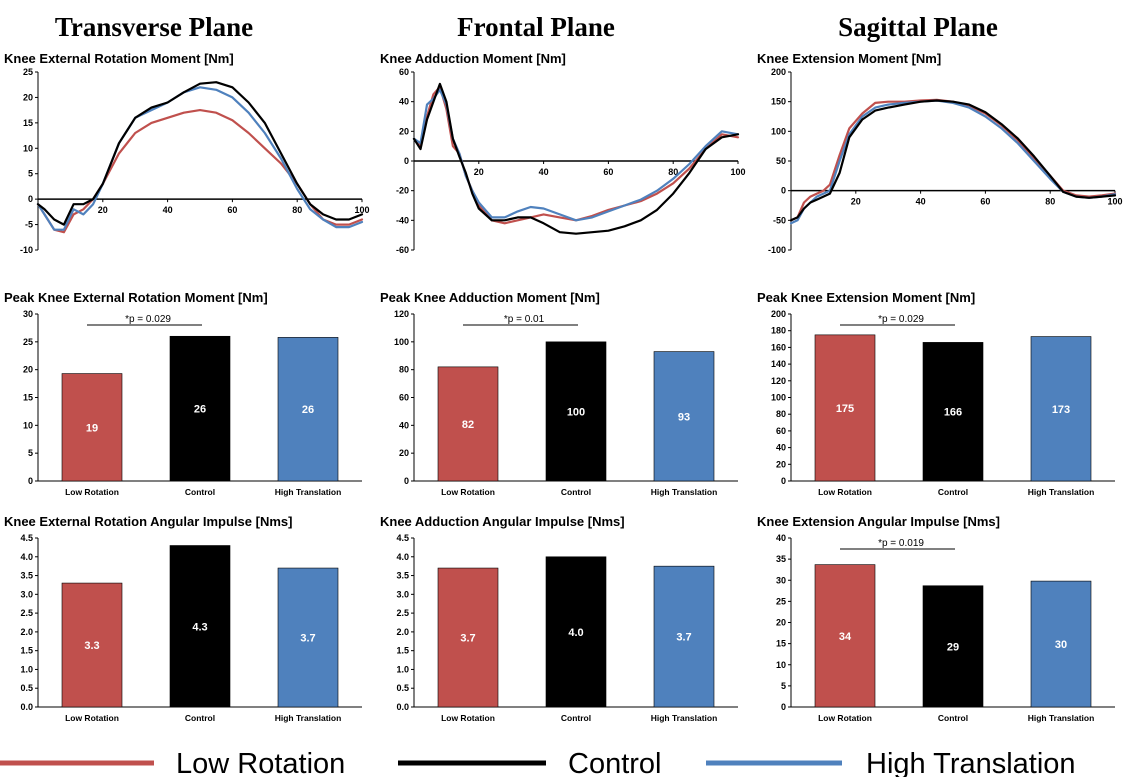  I want to click on y-tick-label: -10, so click(26, 250).